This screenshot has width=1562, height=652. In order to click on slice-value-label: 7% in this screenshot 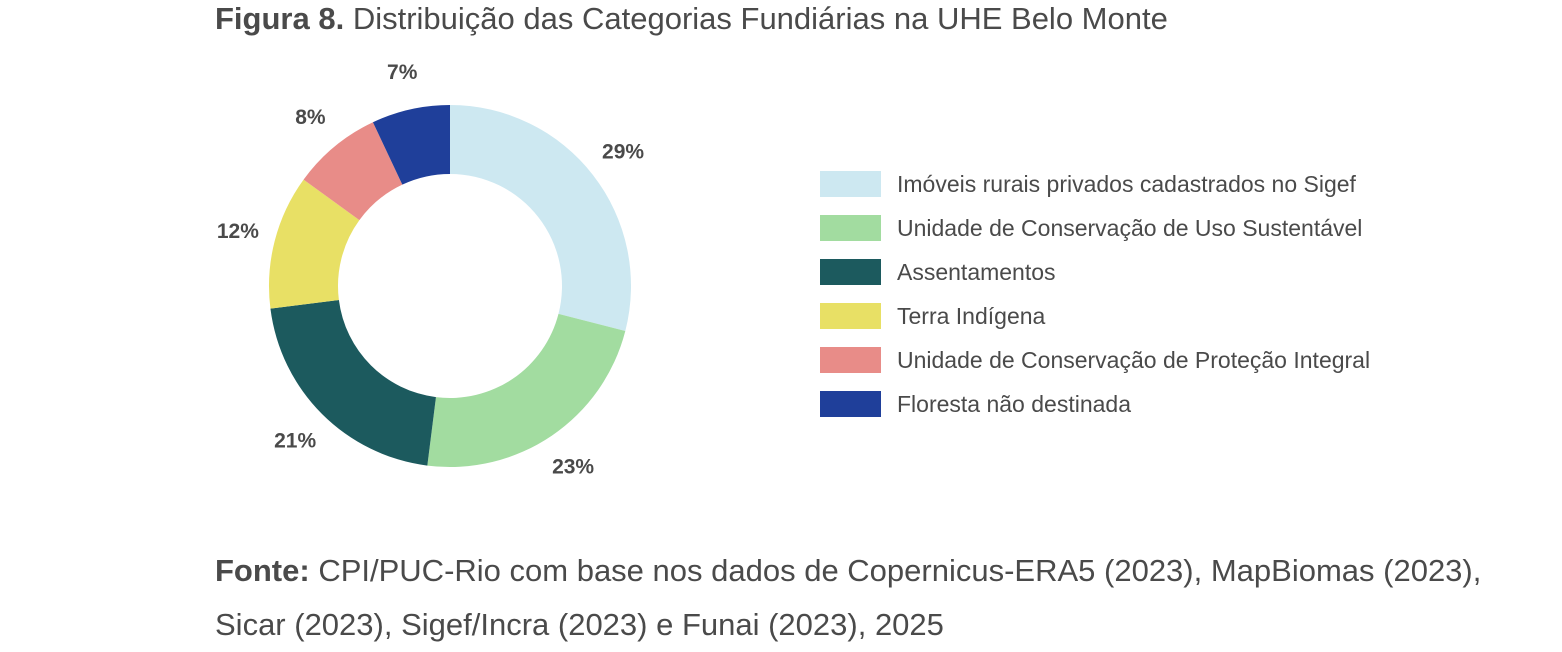, I will do `click(402, 72)`.